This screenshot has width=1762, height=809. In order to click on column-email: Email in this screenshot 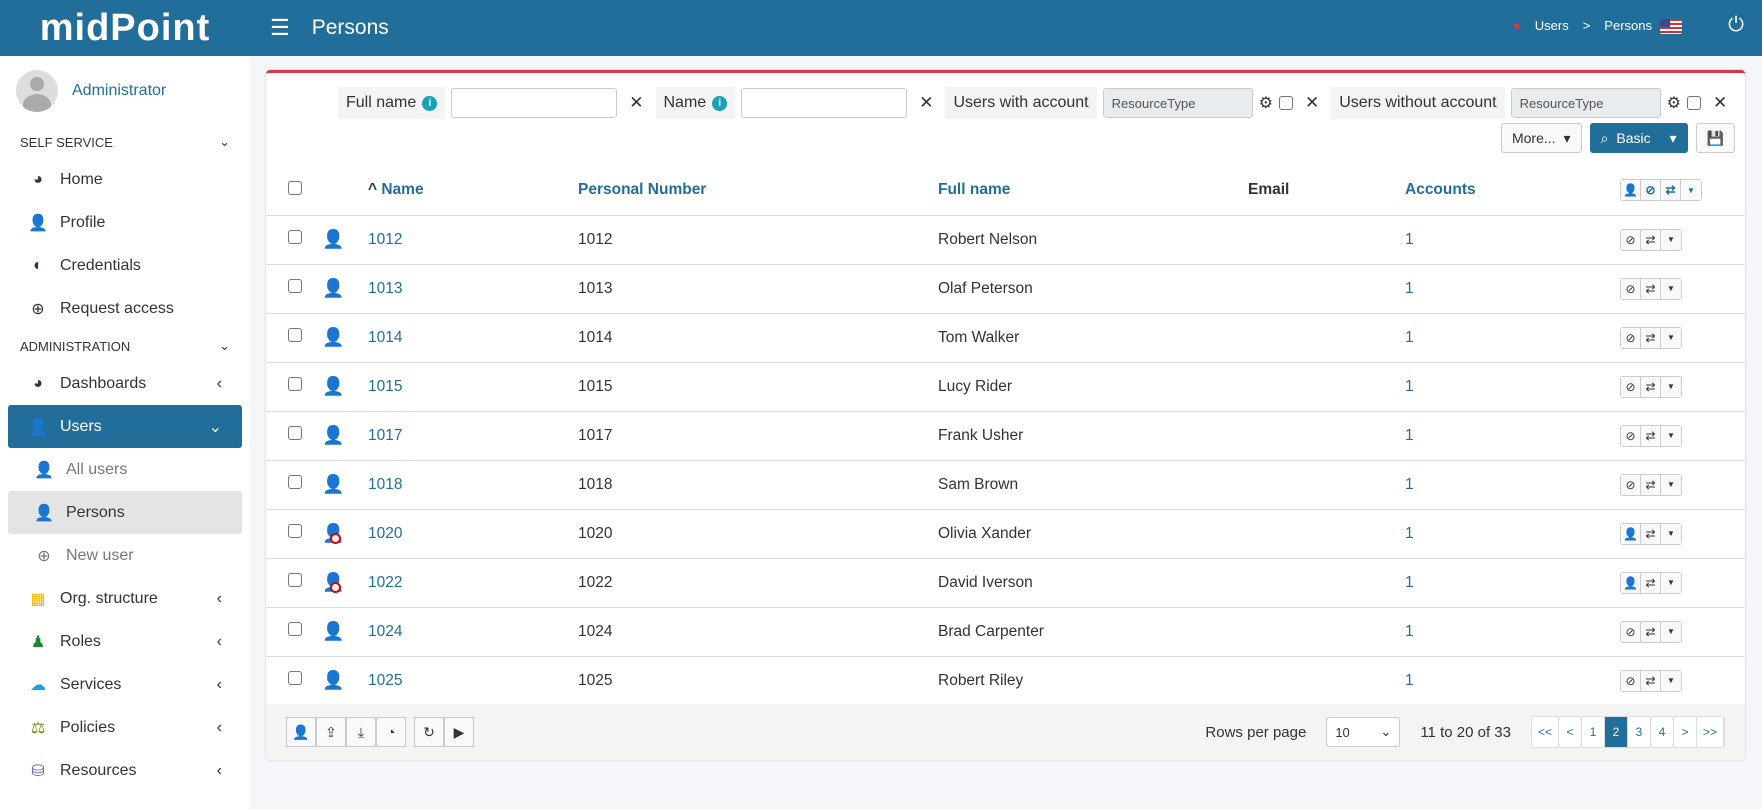, I will do `click(1326, 191)`.